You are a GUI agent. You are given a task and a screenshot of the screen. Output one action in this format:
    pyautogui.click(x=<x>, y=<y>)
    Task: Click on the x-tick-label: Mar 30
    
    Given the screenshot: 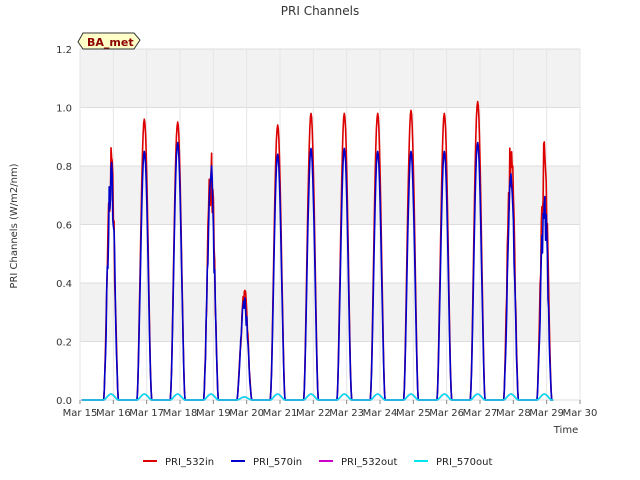 What is the action you would take?
    pyautogui.click(x=580, y=413)
    